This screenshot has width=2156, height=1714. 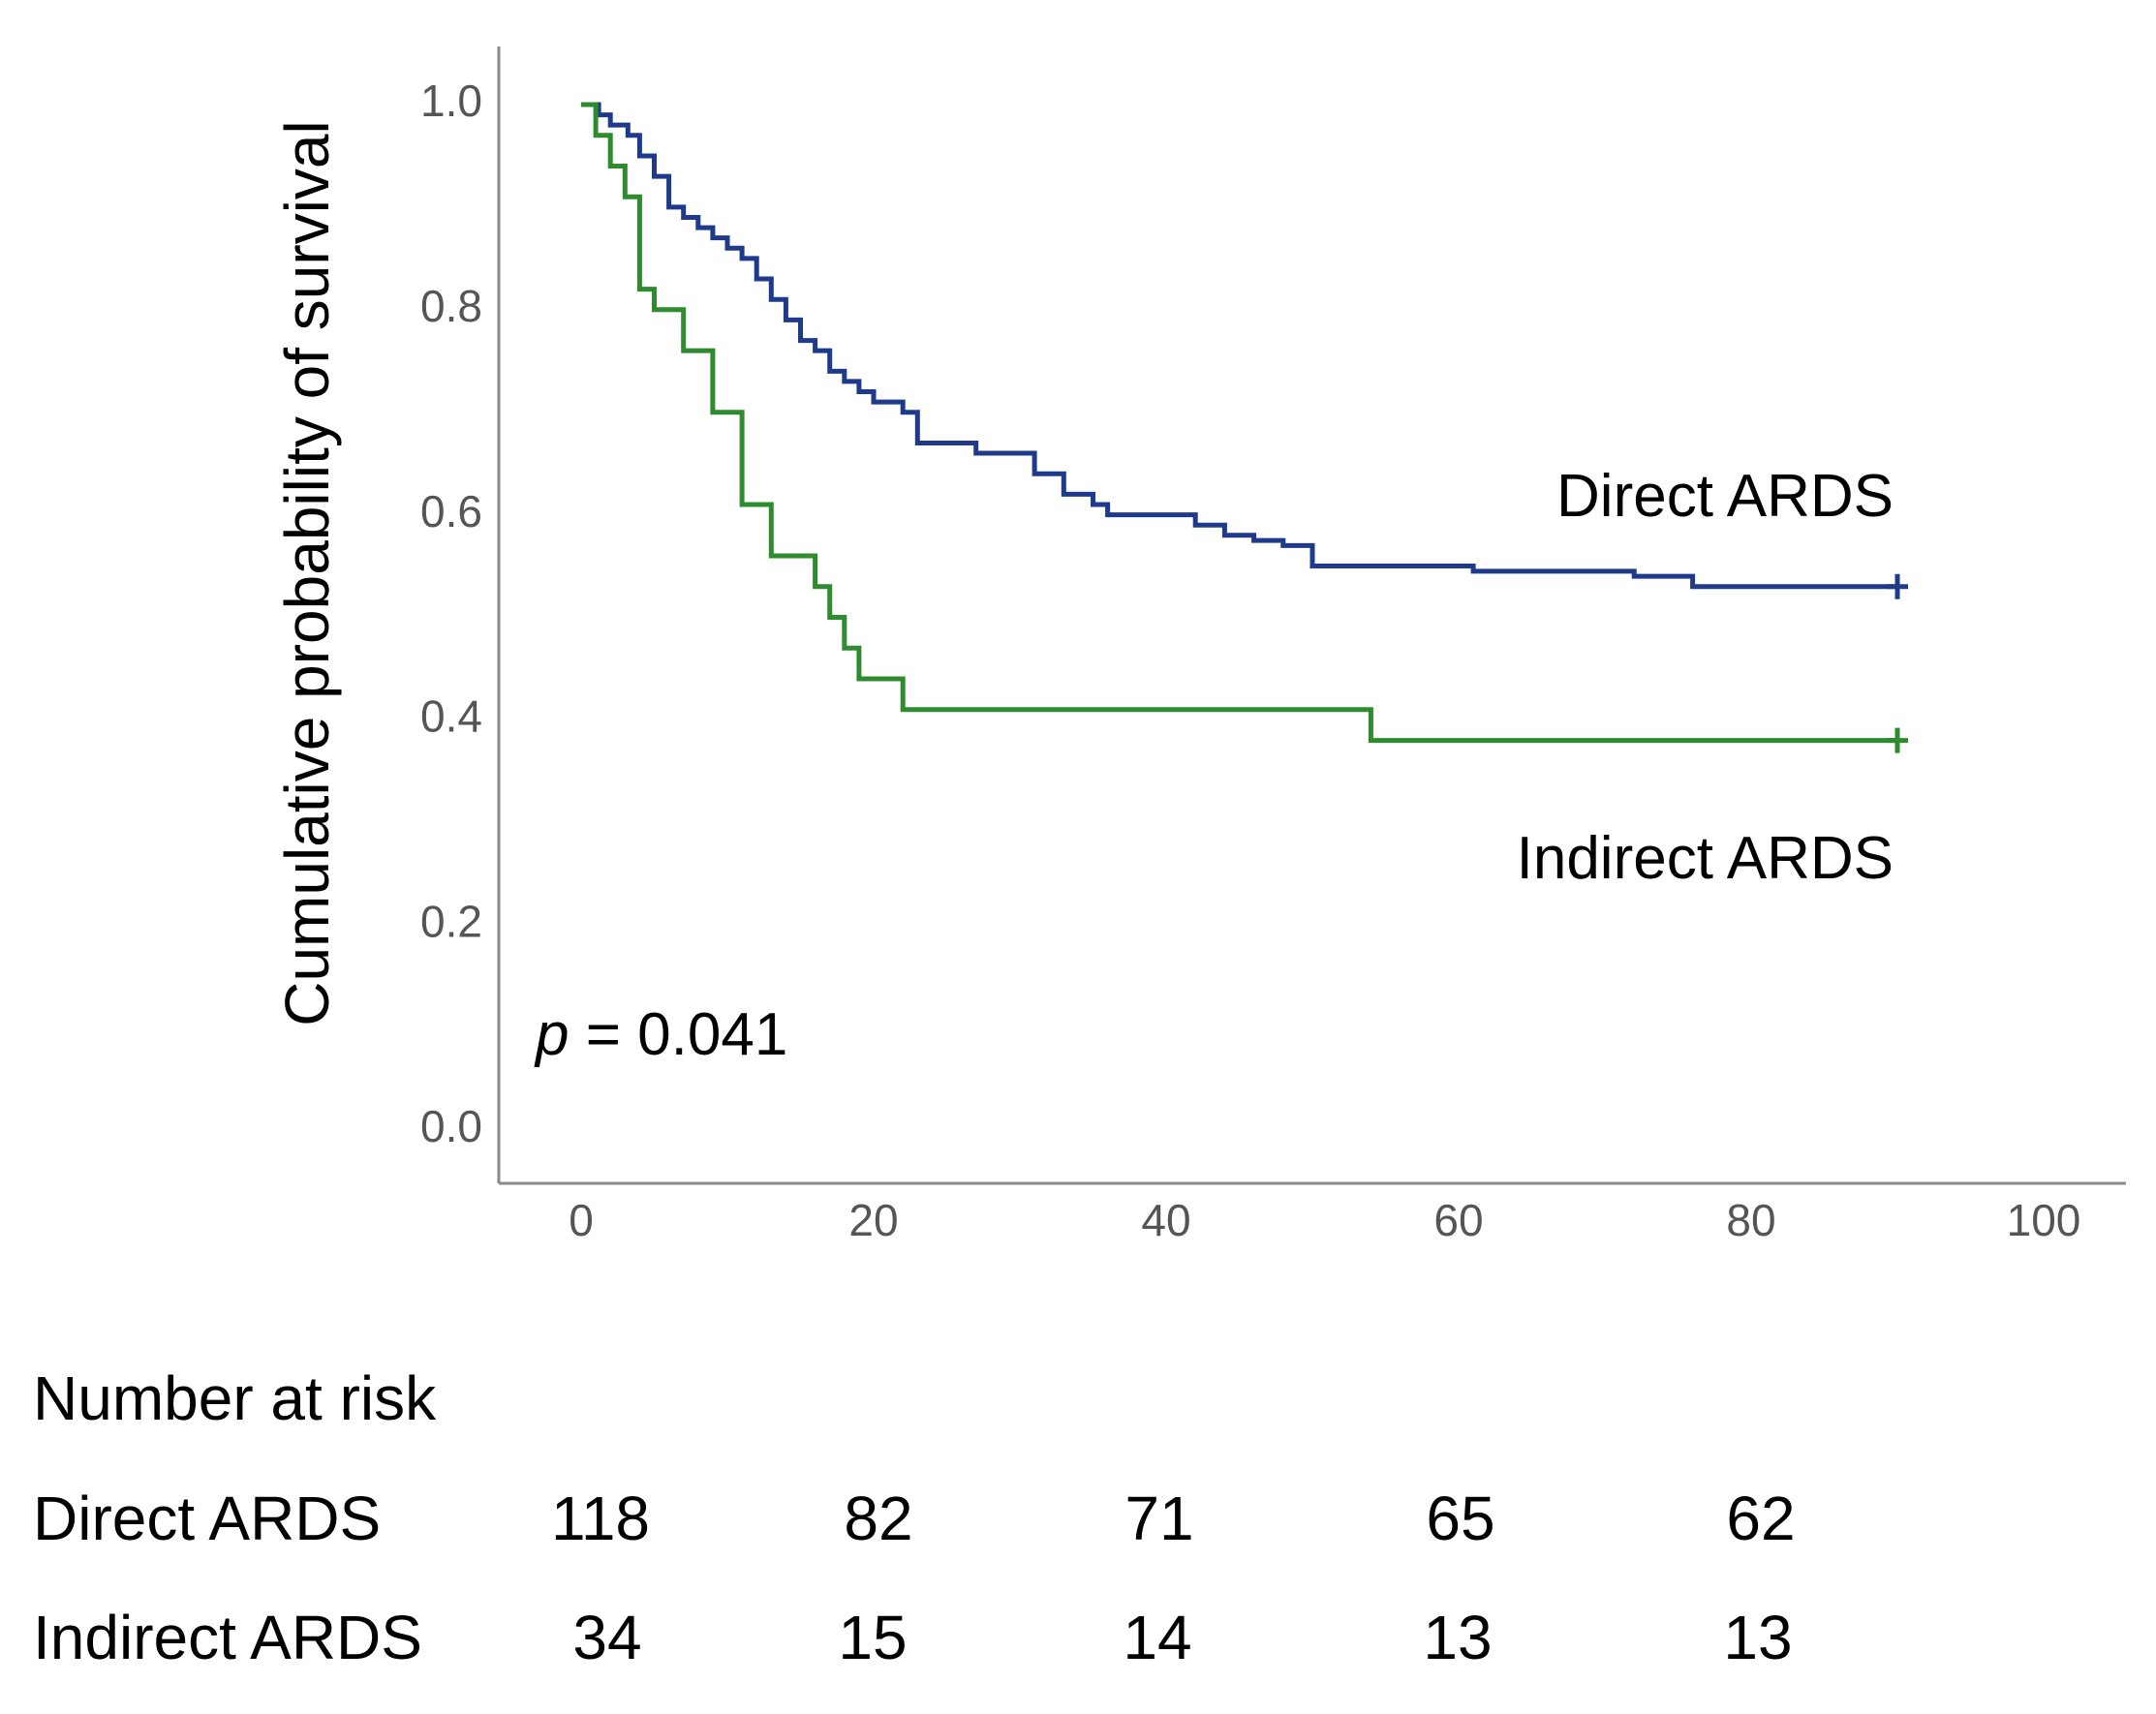 I want to click on y-tick-label: 1.0, so click(x=451, y=101).